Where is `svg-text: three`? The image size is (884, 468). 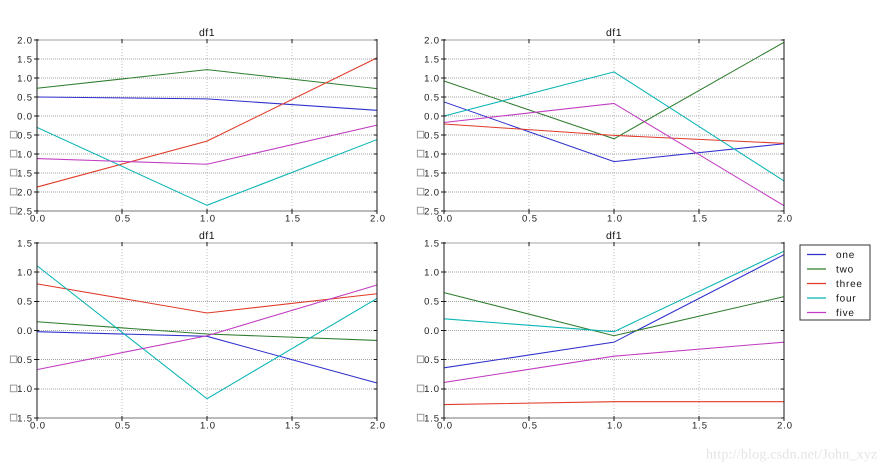 svg-text: three is located at coordinates (849, 284).